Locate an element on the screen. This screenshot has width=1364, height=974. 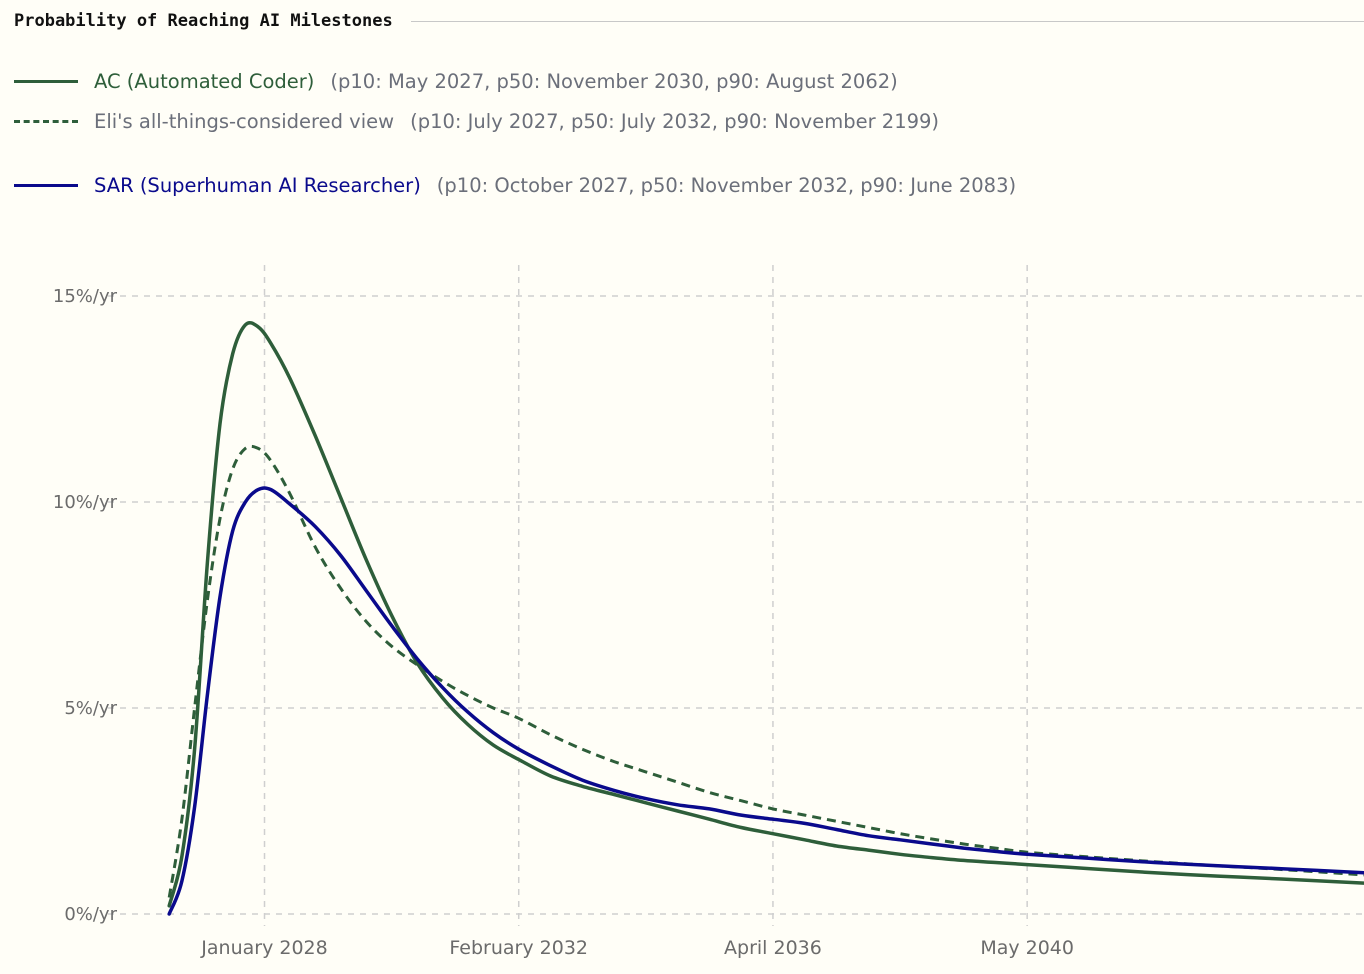
legend-swatch-eli is located at coordinates (46, 121).